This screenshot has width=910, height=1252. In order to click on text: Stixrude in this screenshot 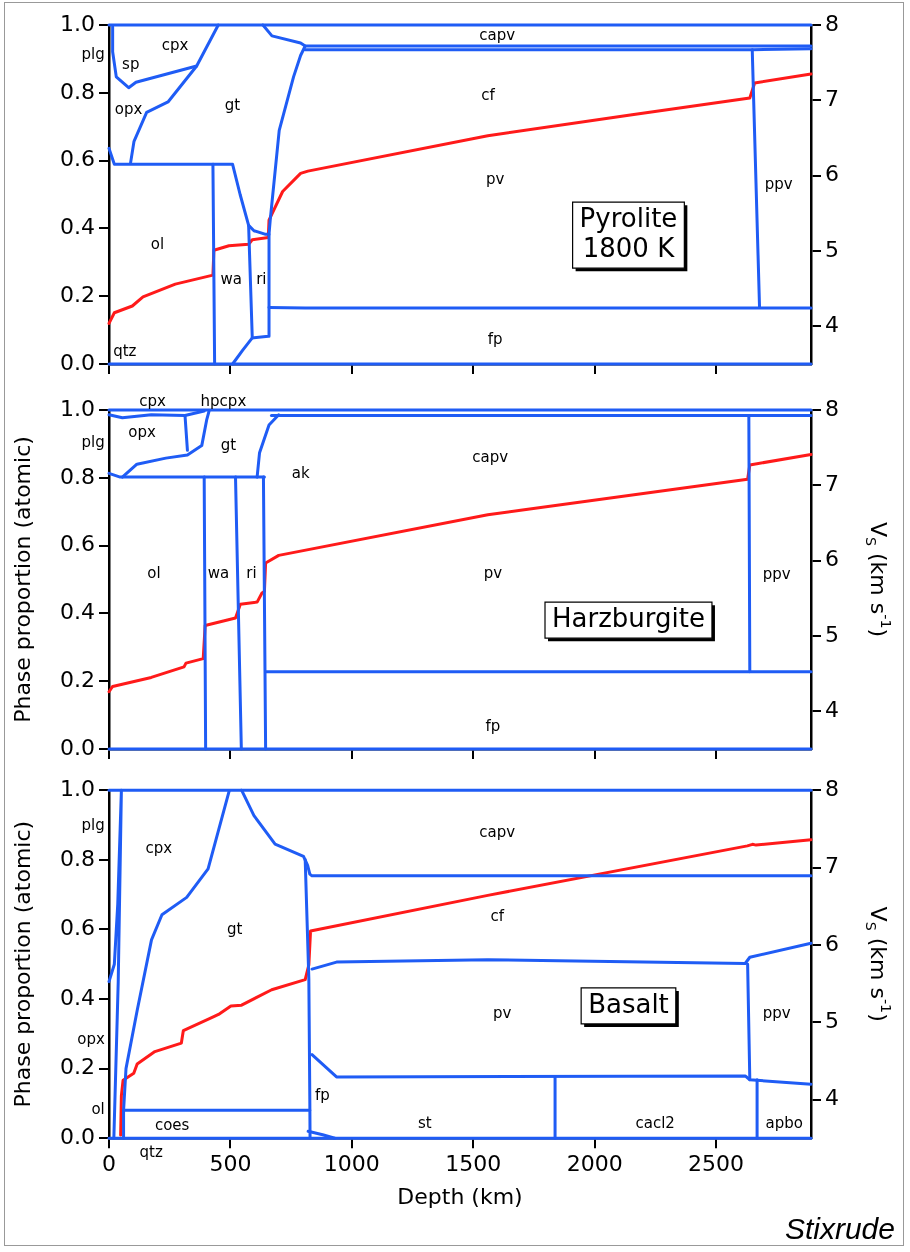, I will do `click(839, 1228)`.